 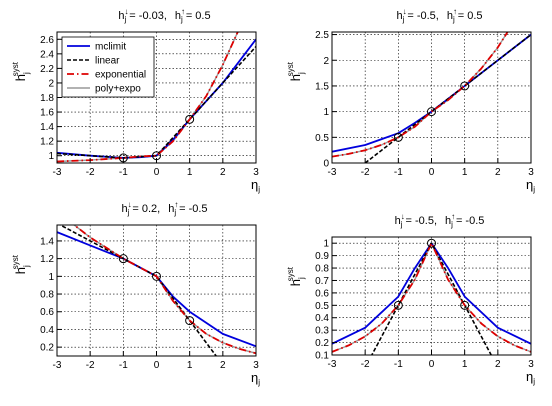 What do you see at coordinates (107, 61) in the screenshot?
I see `legend-label-linear: linear` at bounding box center [107, 61].